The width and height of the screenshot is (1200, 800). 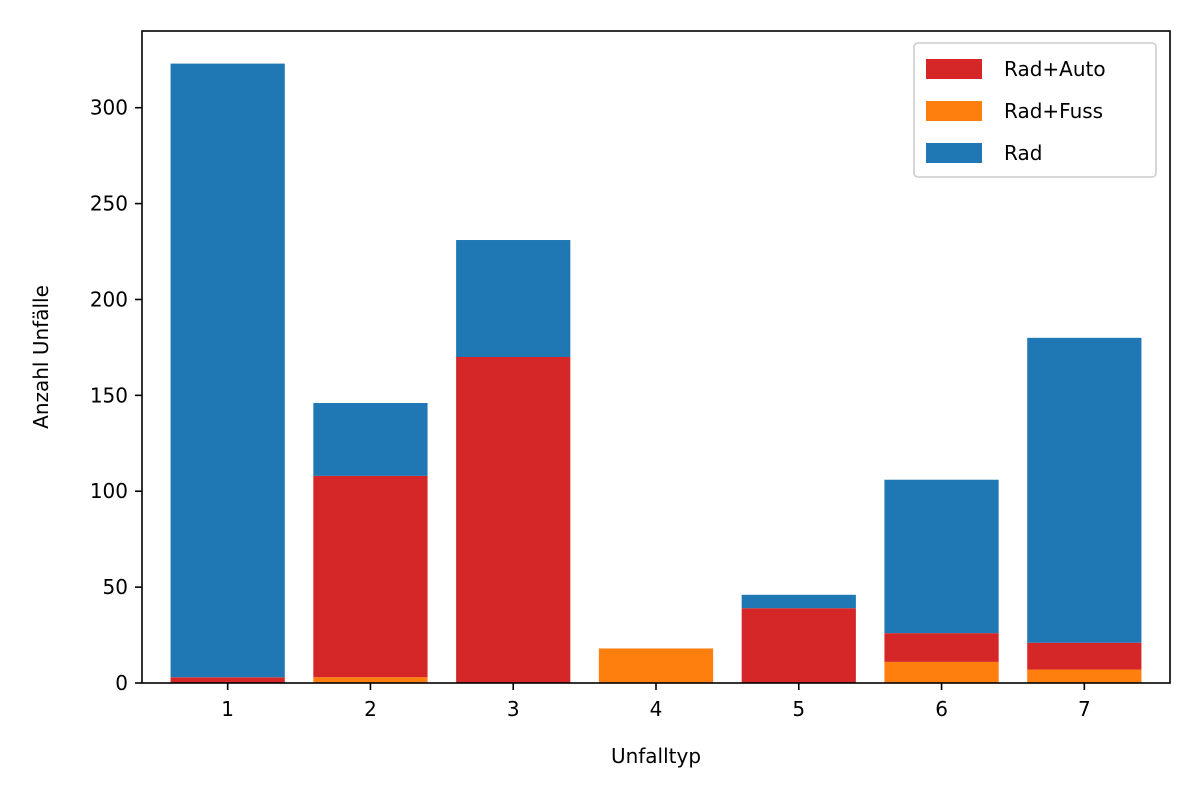 What do you see at coordinates (121, 683) in the screenshot?
I see `y-tick-label: 0` at bounding box center [121, 683].